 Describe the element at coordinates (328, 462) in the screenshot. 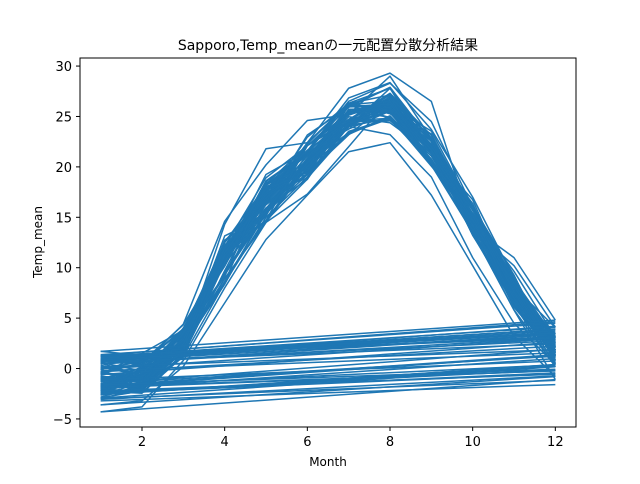

I see `x-axis-label: Month` at that location.